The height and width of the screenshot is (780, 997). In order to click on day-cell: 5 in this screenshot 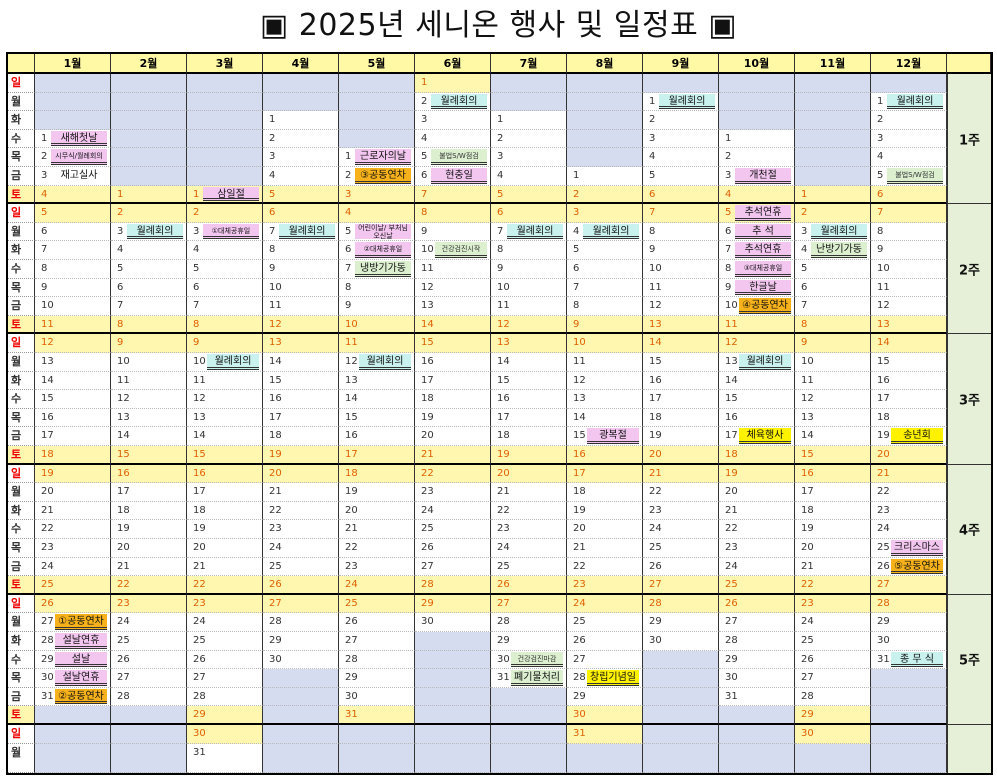, I will do `click(833, 269)`.